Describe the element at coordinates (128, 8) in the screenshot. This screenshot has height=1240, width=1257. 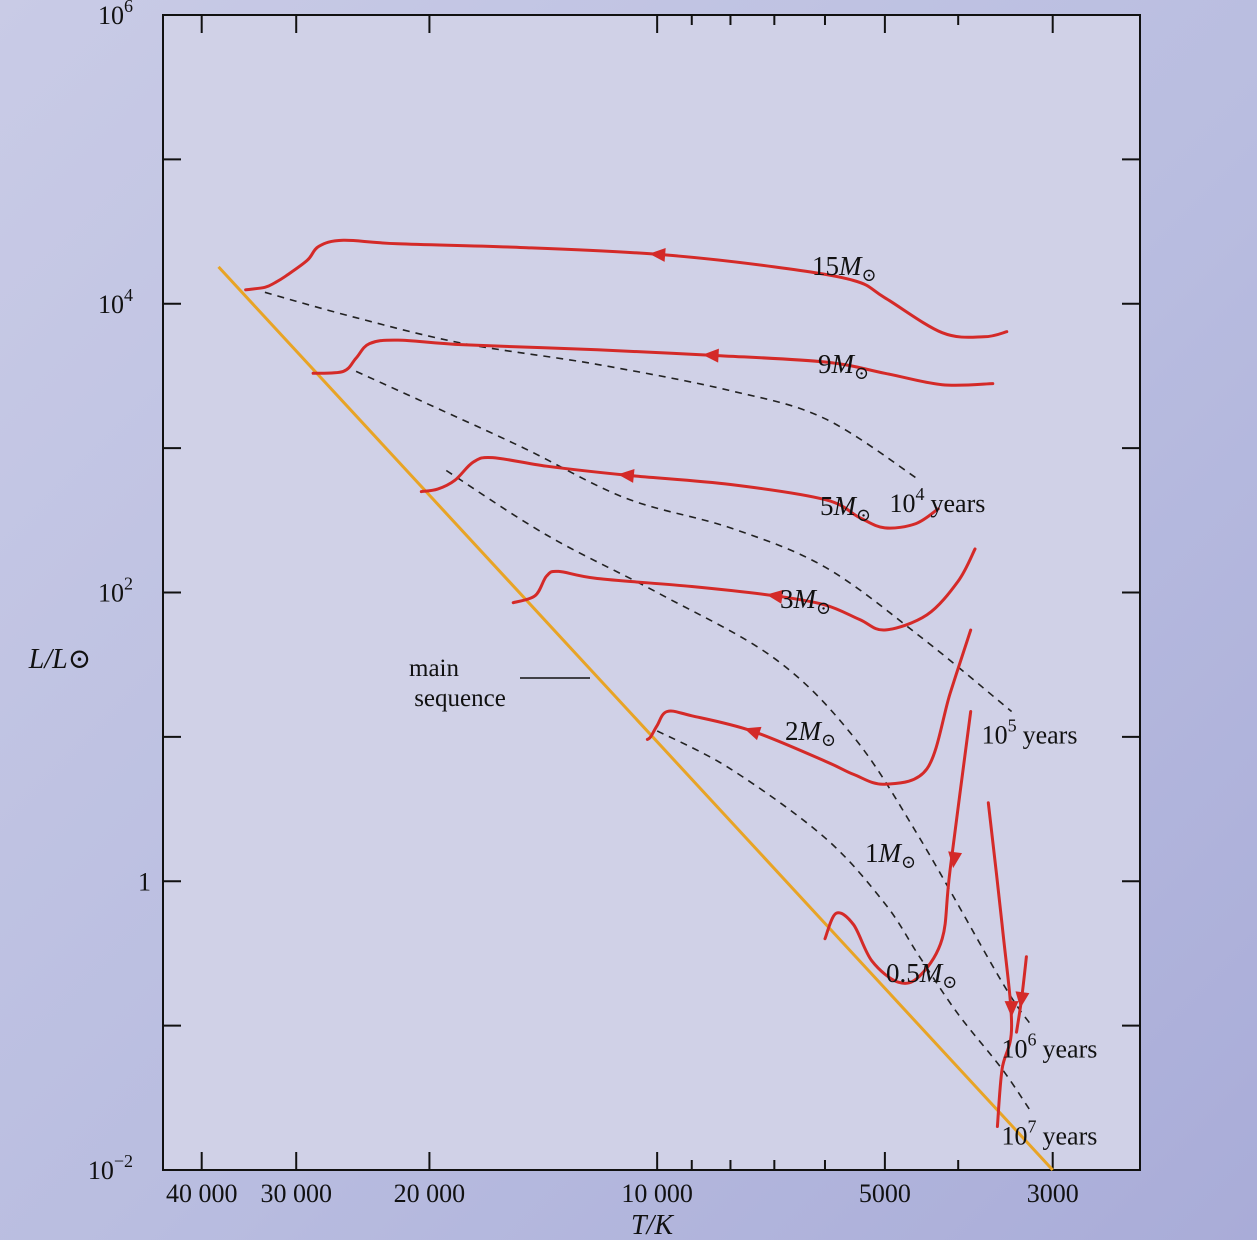
I see `y-tick-exponent: 6` at that location.